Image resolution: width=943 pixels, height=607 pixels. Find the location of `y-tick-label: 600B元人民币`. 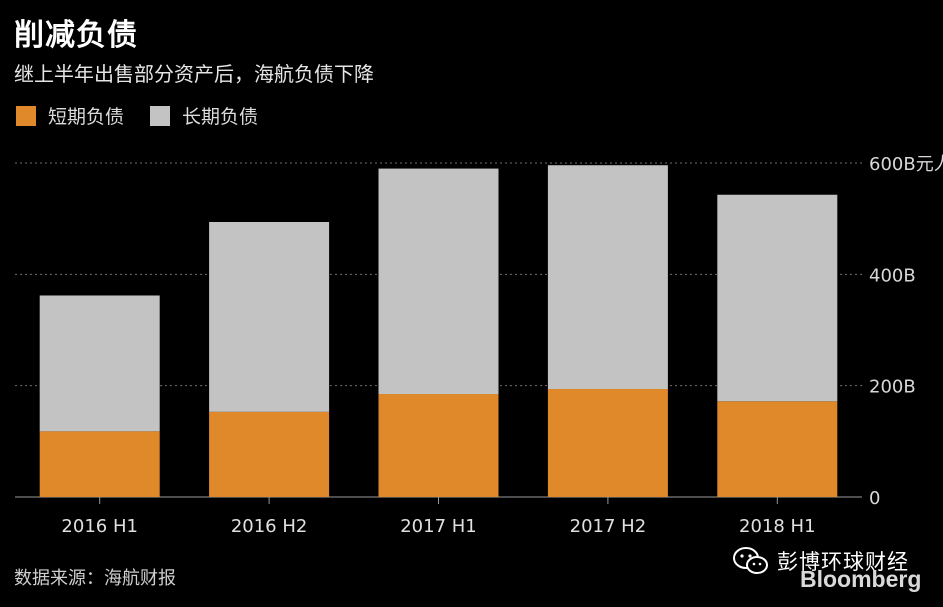

y-tick-label: 600B元人民币 is located at coordinates (906, 164).